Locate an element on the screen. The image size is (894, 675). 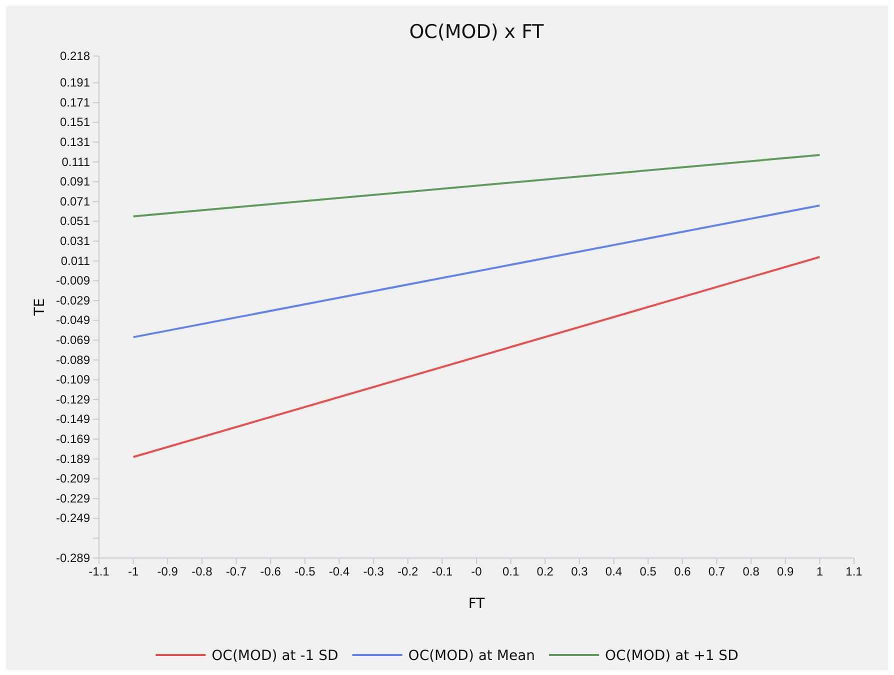
x-tick-label: -1 is located at coordinates (133, 571).